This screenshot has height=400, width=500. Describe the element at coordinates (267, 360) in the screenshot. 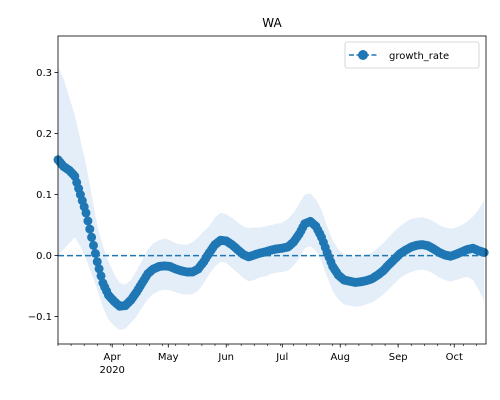

I see `x-axis: Apr 2020 May Jun Jul Aug Sep Oct` at that location.